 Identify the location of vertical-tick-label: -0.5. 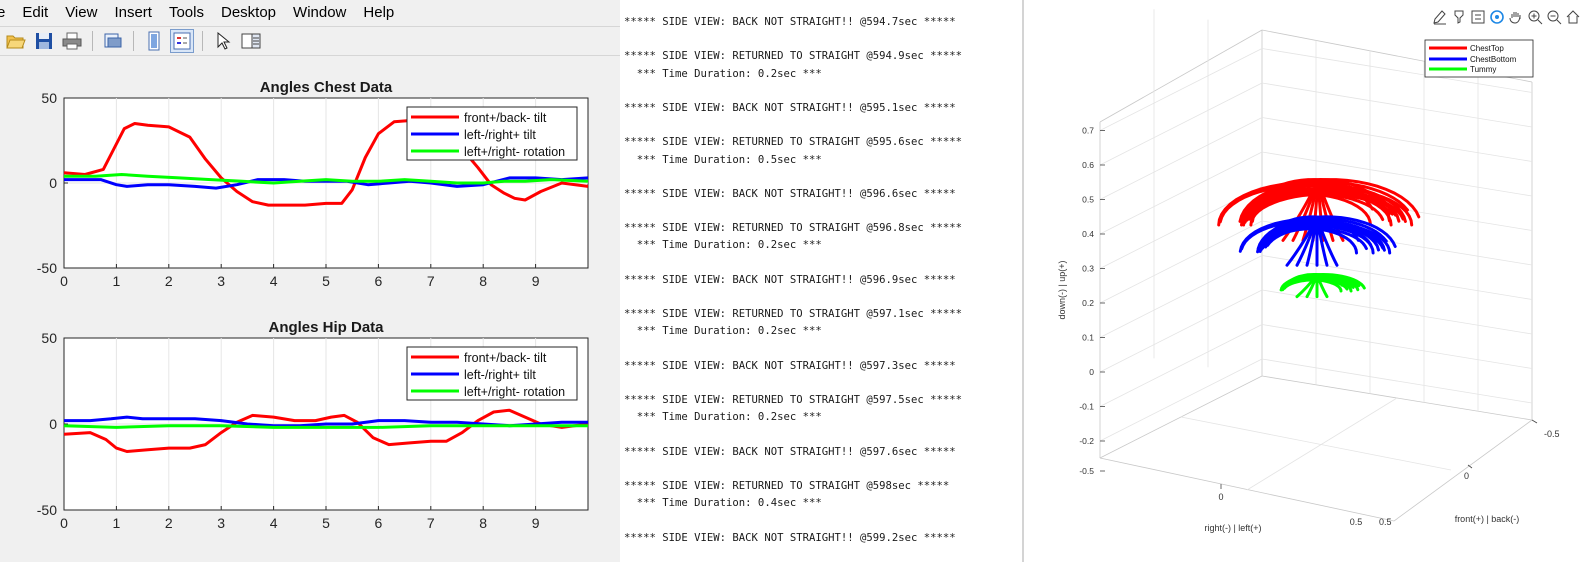
(1086, 471).